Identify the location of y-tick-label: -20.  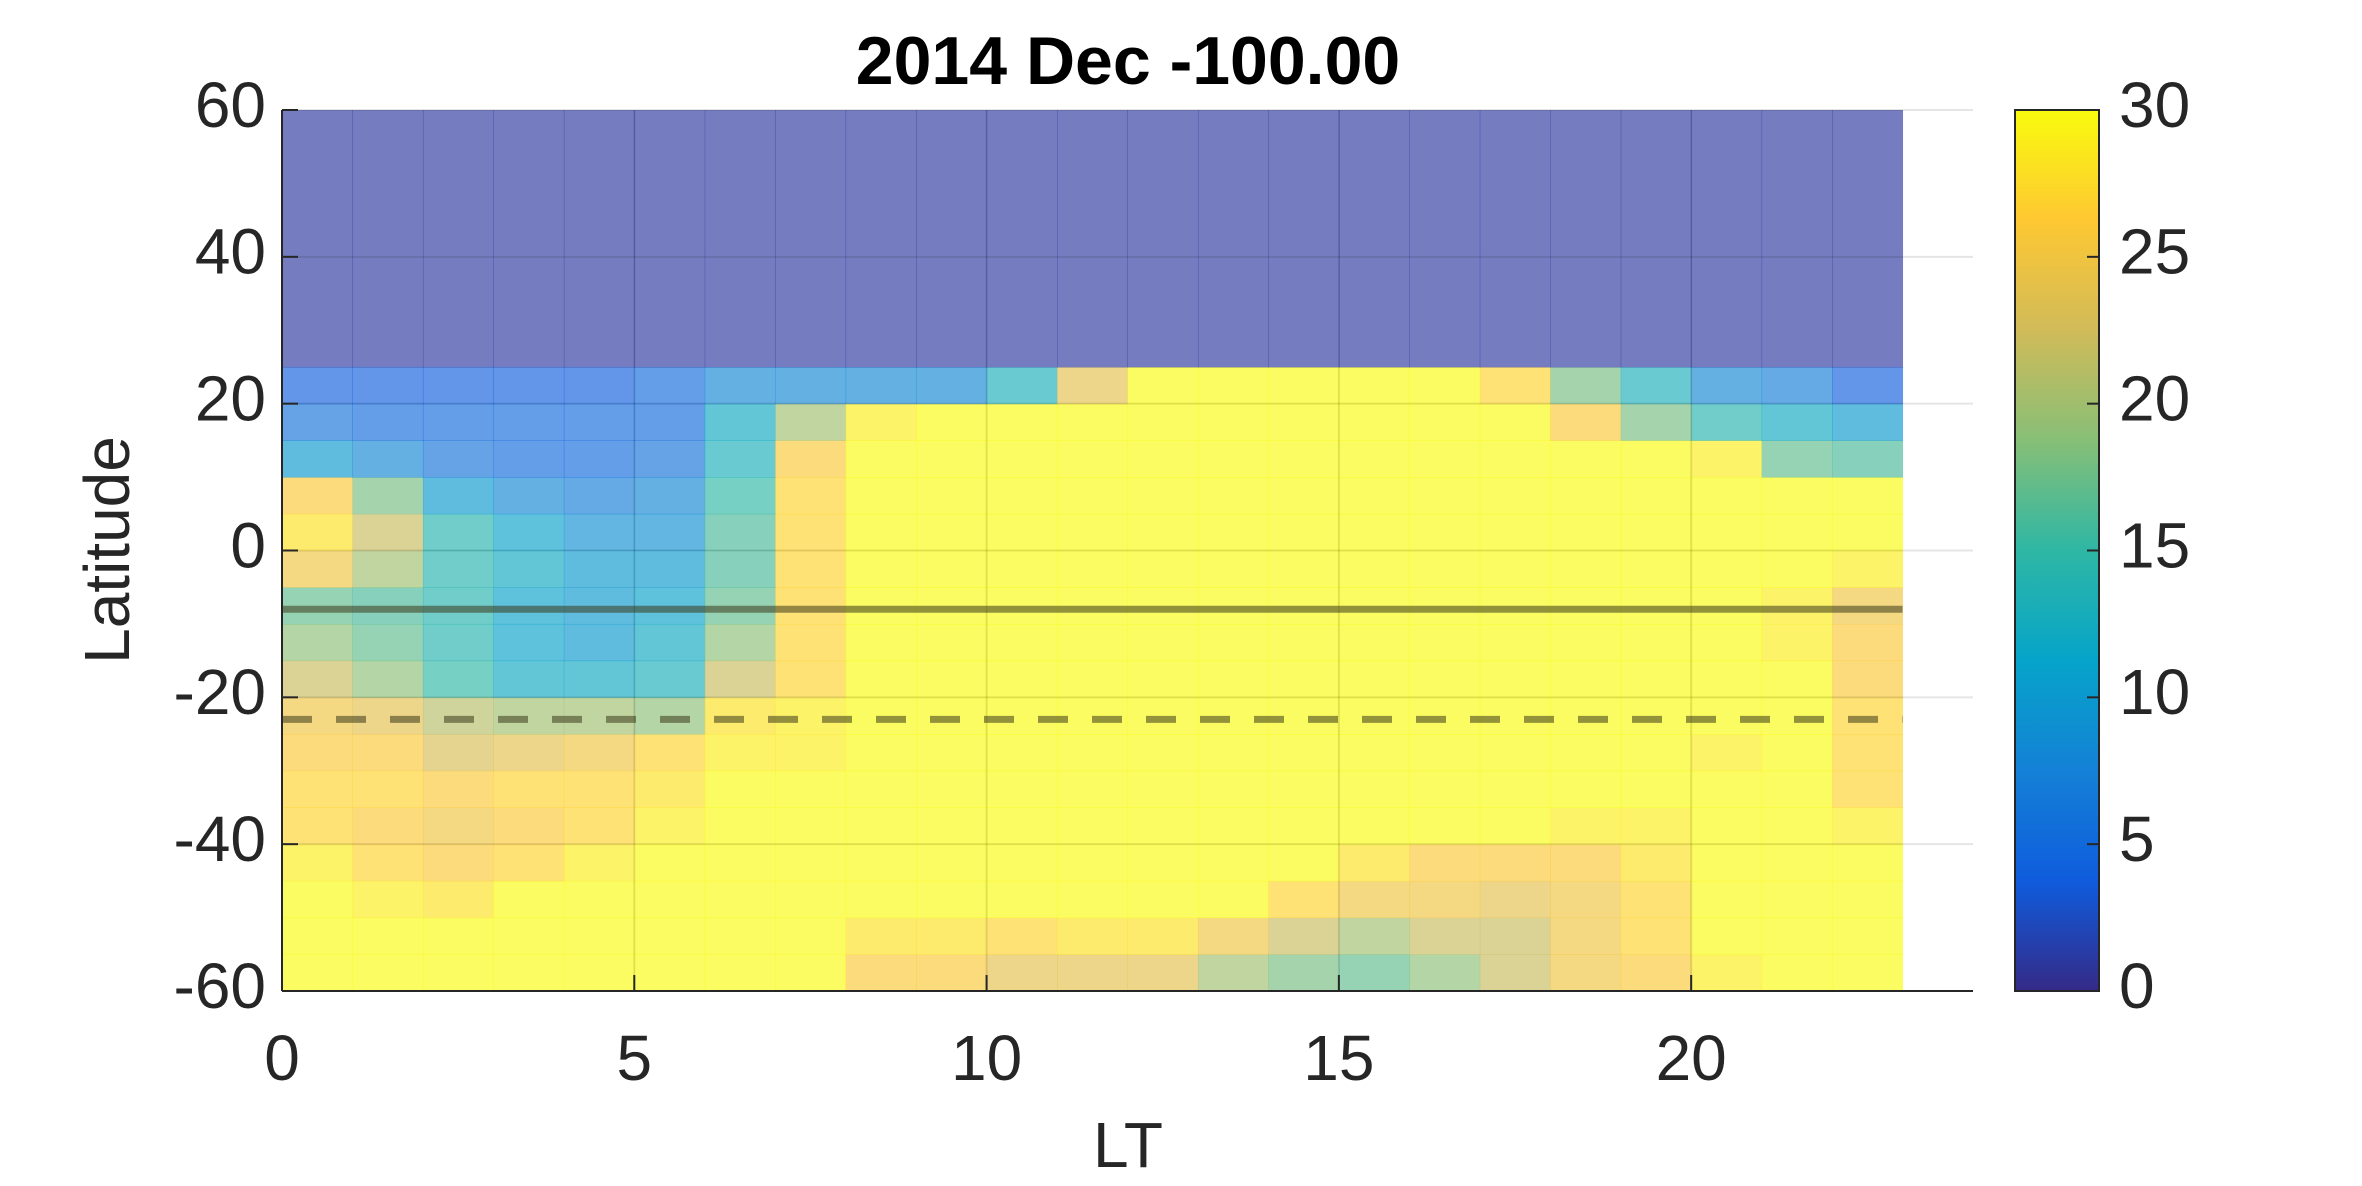
(220, 692).